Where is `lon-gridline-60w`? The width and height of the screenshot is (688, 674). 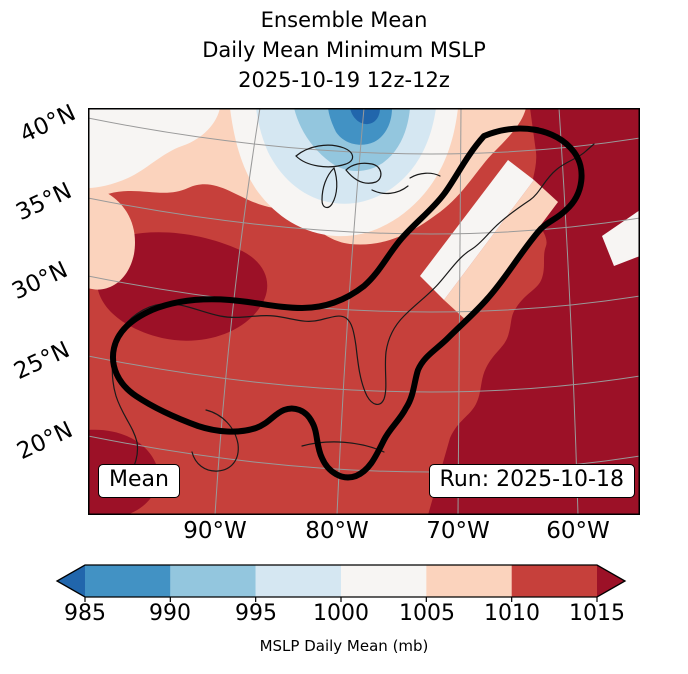
lon-gridline-60w is located at coordinates (568, 311).